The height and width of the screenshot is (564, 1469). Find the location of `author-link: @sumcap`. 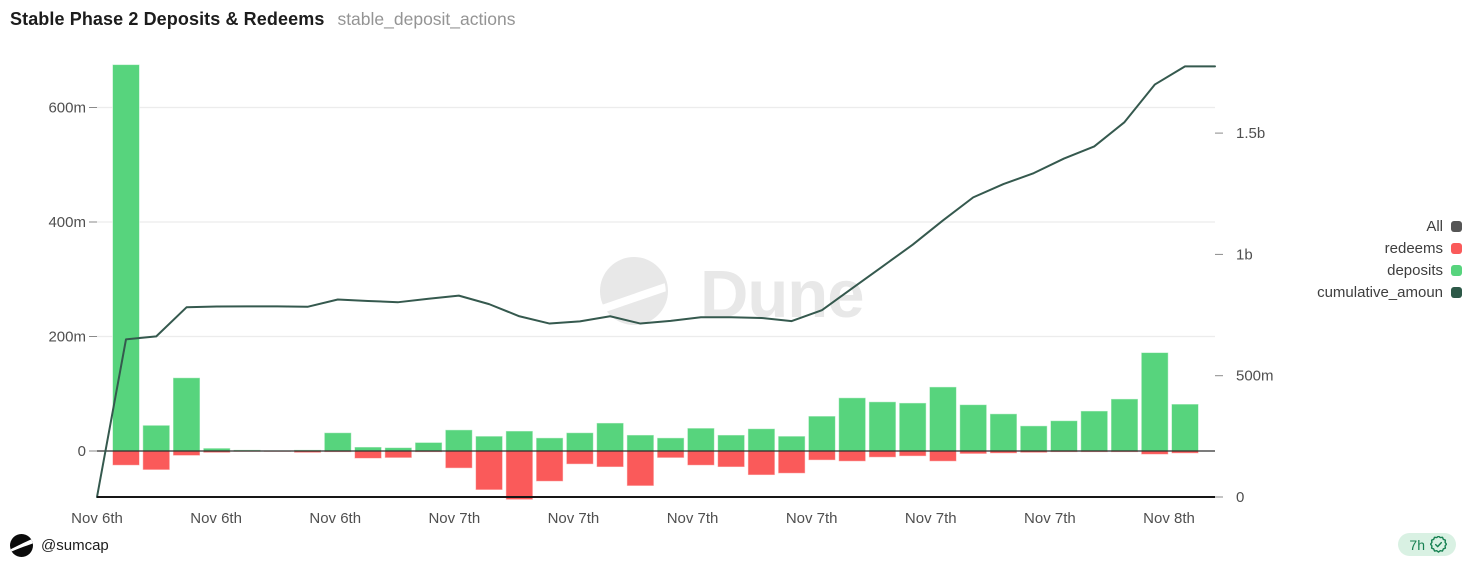

author-link: @sumcap is located at coordinates (59, 545).